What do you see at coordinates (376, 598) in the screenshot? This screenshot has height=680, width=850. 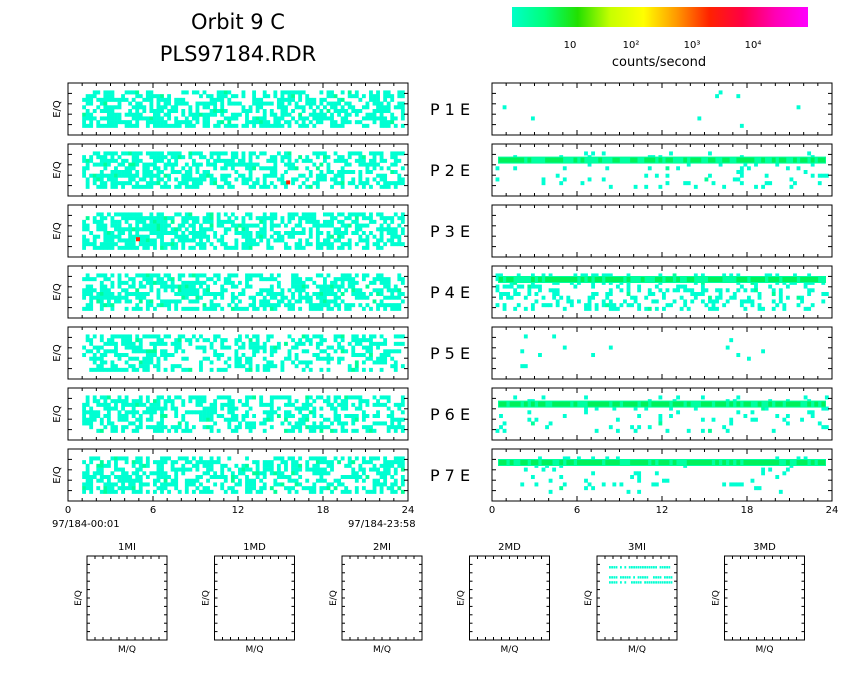 I see `mass-panel-2mi: 2MI M/Q E/Q` at bounding box center [376, 598].